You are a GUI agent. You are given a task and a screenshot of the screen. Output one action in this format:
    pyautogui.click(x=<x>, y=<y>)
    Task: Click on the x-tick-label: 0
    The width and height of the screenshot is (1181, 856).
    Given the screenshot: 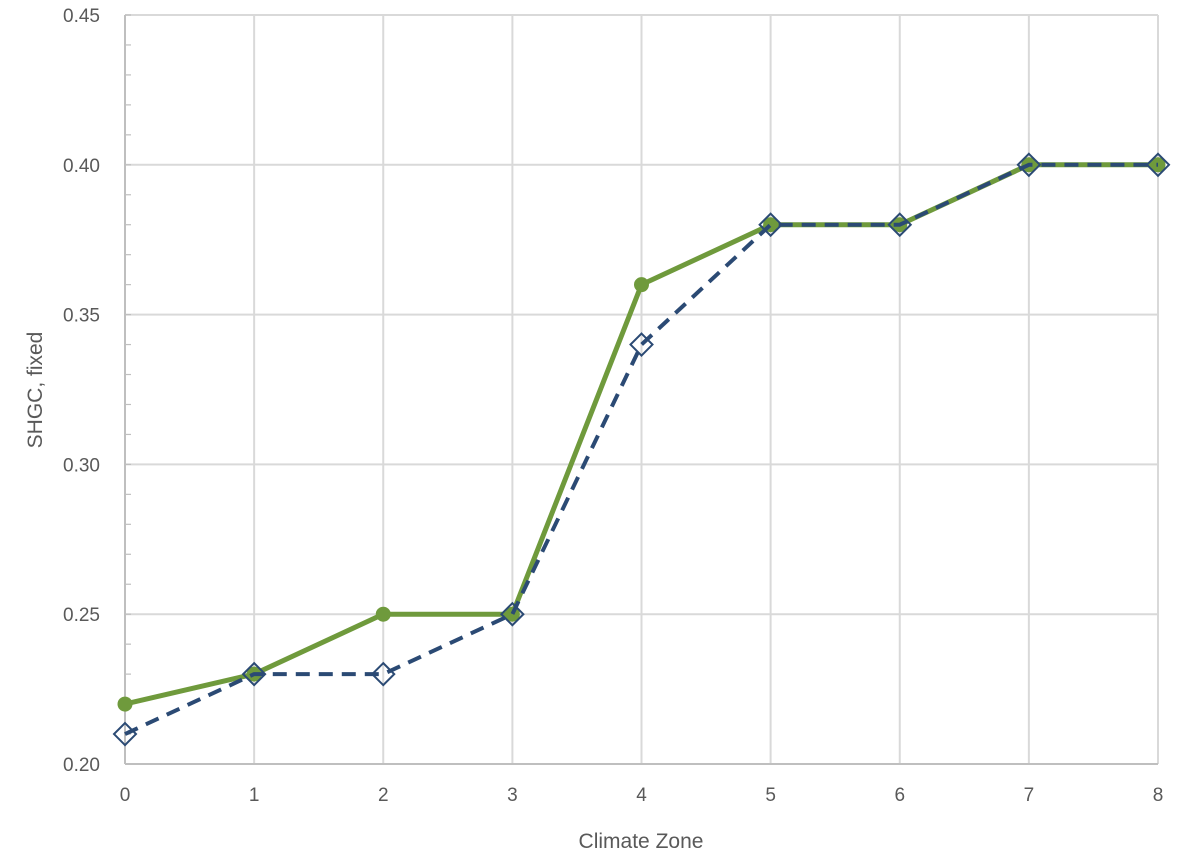 What is the action you would take?
    pyautogui.click(x=125, y=795)
    